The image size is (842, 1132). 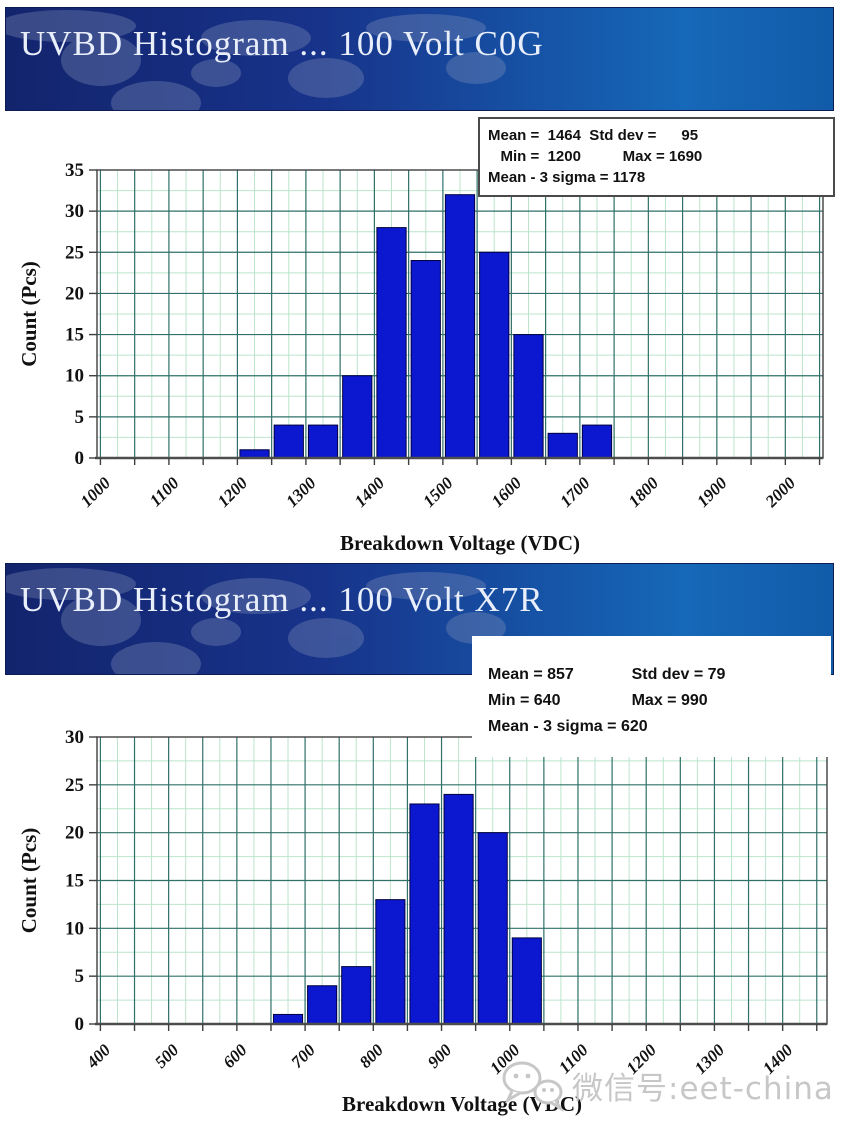 What do you see at coordinates (233, 492) in the screenshot?
I see `svg-text: 1200` at bounding box center [233, 492].